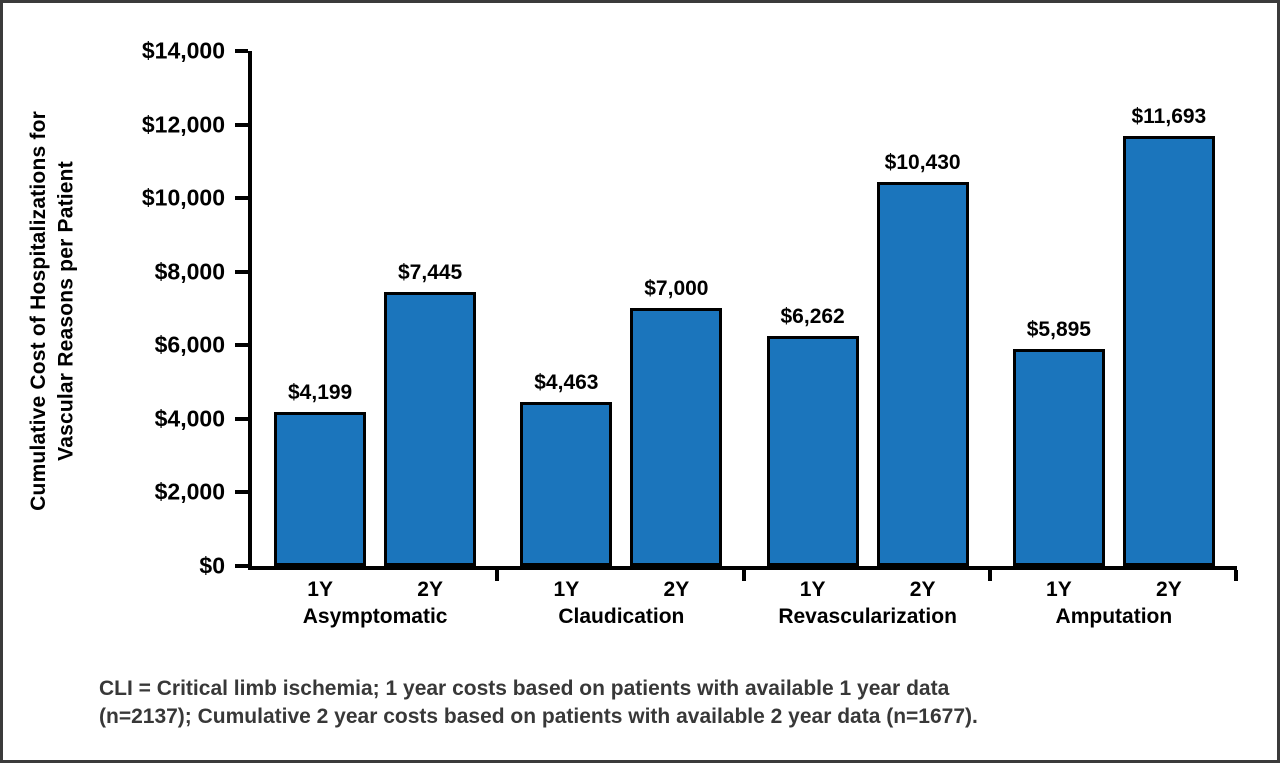 This screenshot has height=763, width=1280. Describe the element at coordinates (189, 344) in the screenshot. I see `y-tick-label: $6,000` at that location.